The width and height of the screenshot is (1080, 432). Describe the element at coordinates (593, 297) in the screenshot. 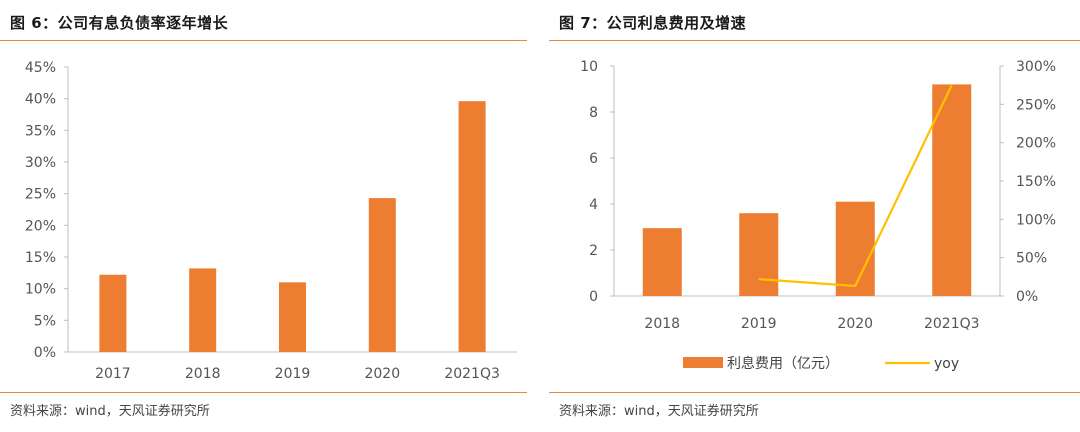

I see `y-tick-label: 0` at that location.